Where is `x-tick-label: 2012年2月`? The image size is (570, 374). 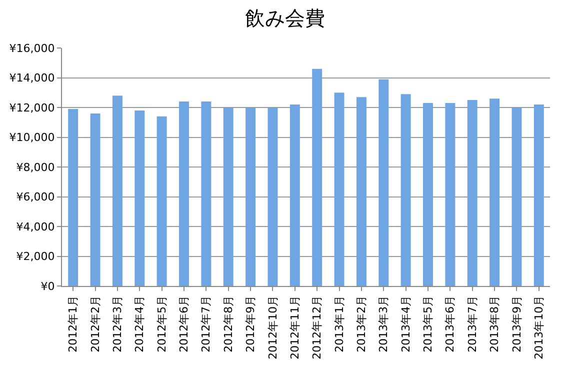 x-tick-label: 2012年2月 is located at coordinates (95, 323).